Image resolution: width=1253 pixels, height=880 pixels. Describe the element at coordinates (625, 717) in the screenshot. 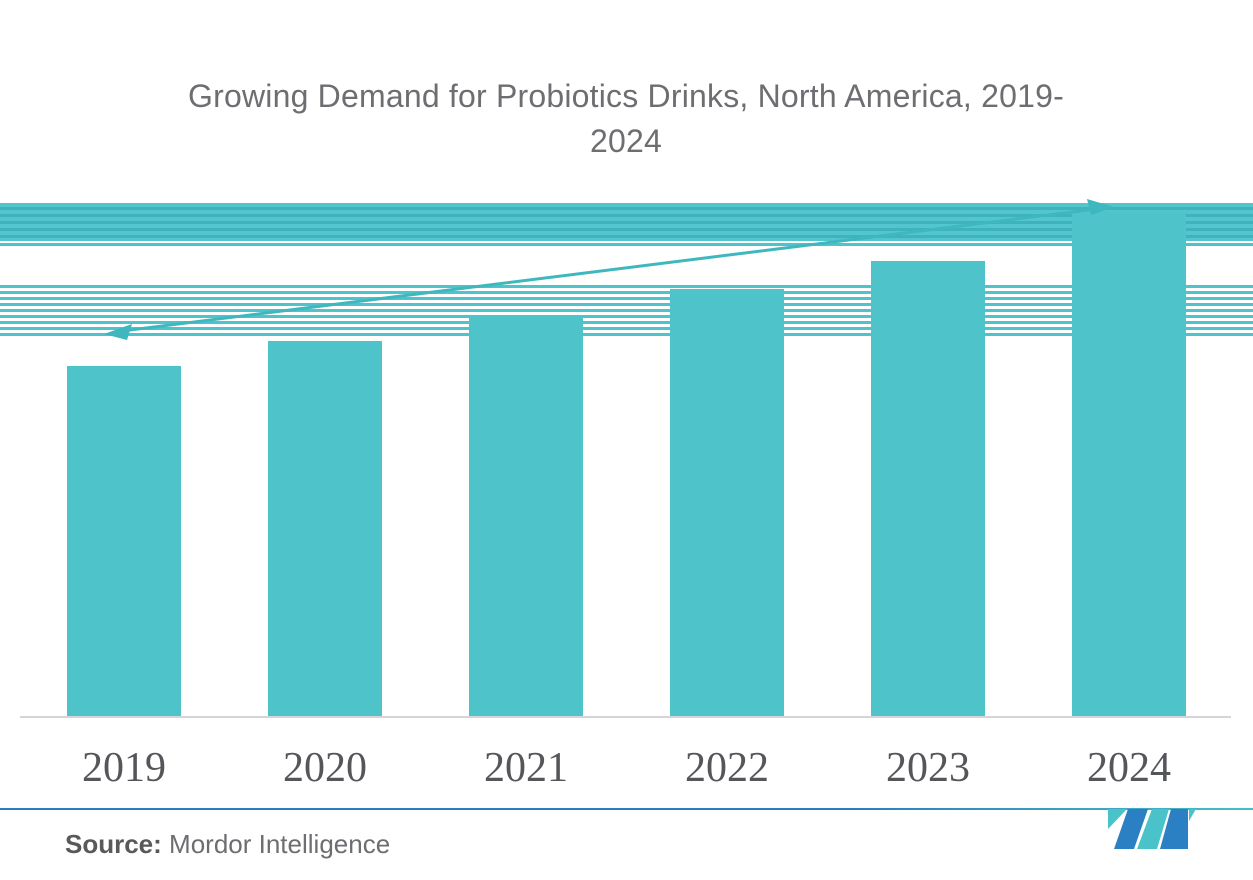

I see `x-axis-line` at that location.